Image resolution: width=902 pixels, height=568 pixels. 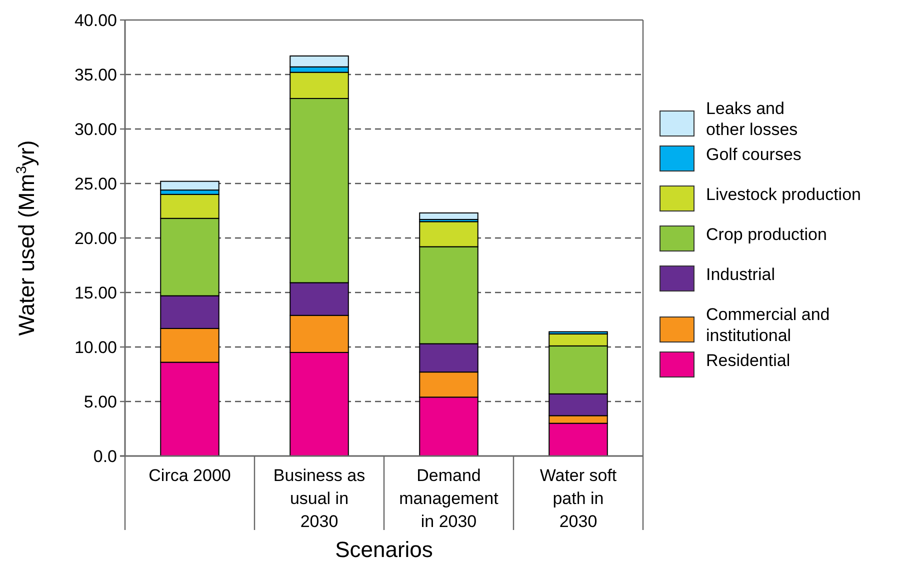 What do you see at coordinates (384, 549) in the screenshot?
I see `x-axis-title: Scenarios` at bounding box center [384, 549].